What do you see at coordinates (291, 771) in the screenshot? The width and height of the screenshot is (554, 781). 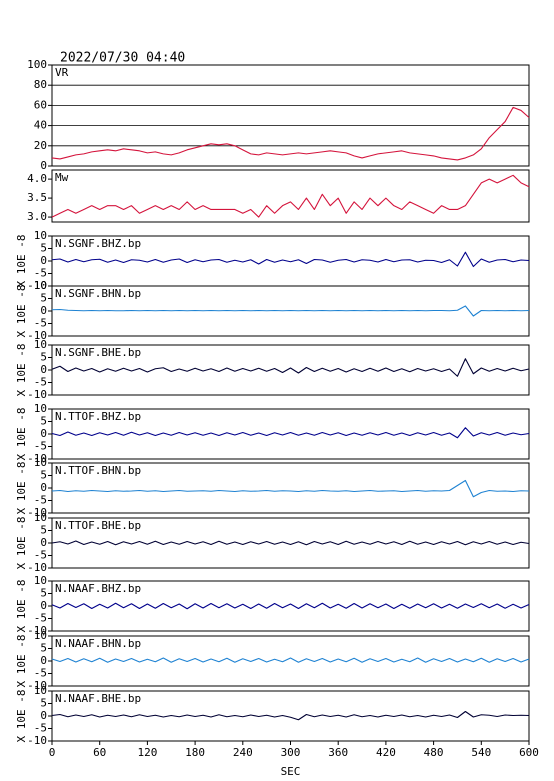 I see `x-axis-label: SEC` at bounding box center [291, 771].